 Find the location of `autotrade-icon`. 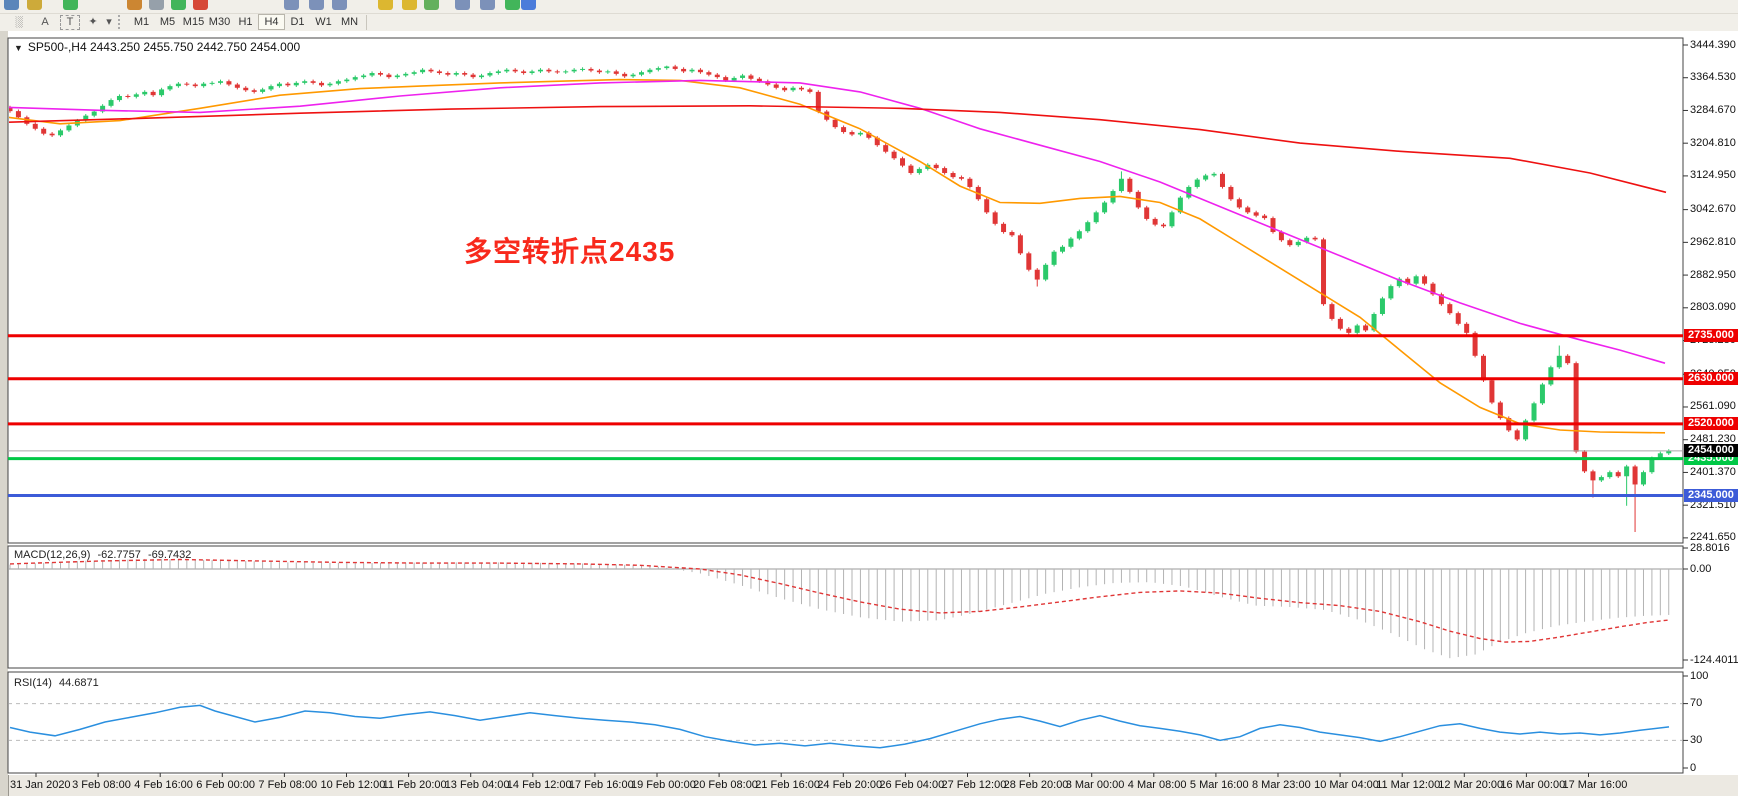

autotrade-icon is located at coordinates (134, 5).